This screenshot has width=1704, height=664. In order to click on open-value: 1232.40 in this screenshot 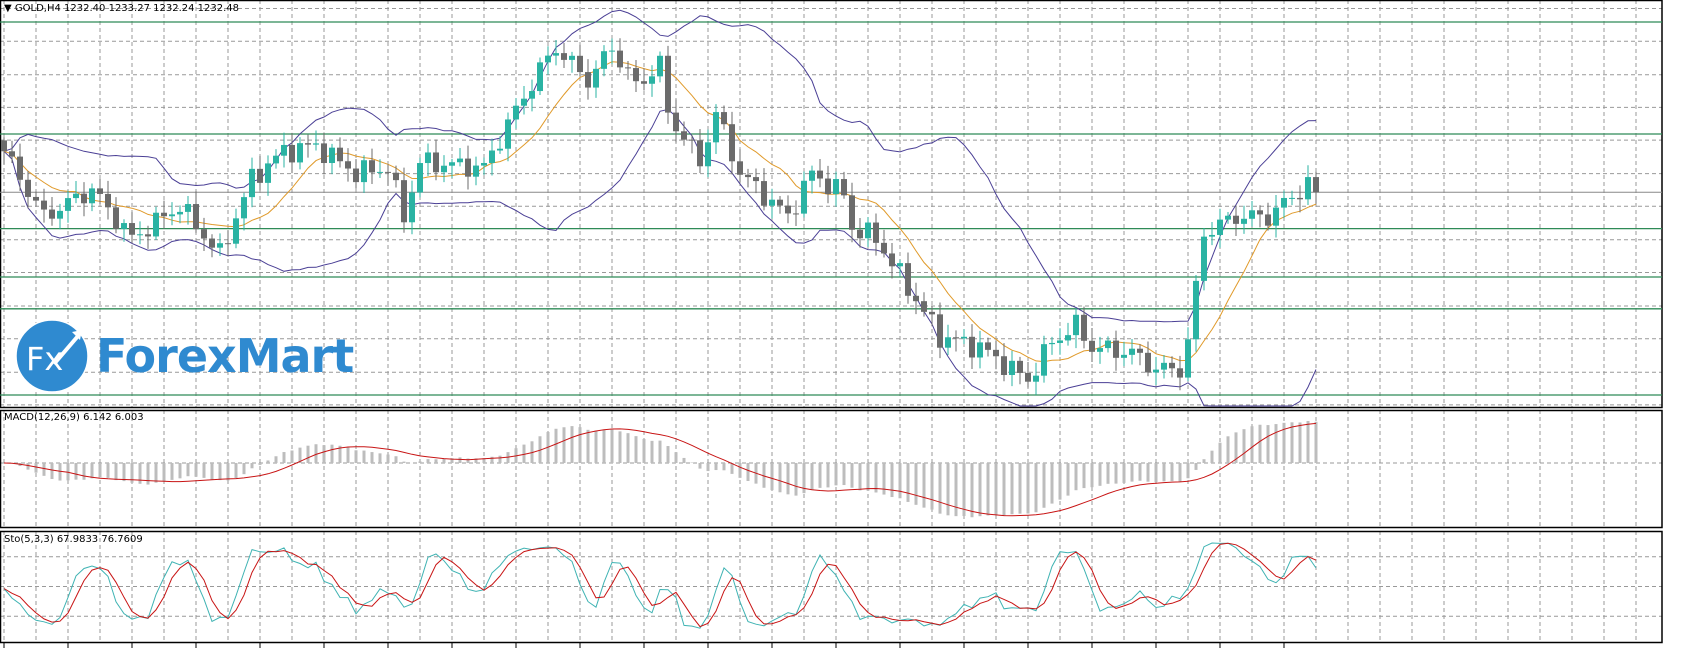, I will do `click(85, 8)`.